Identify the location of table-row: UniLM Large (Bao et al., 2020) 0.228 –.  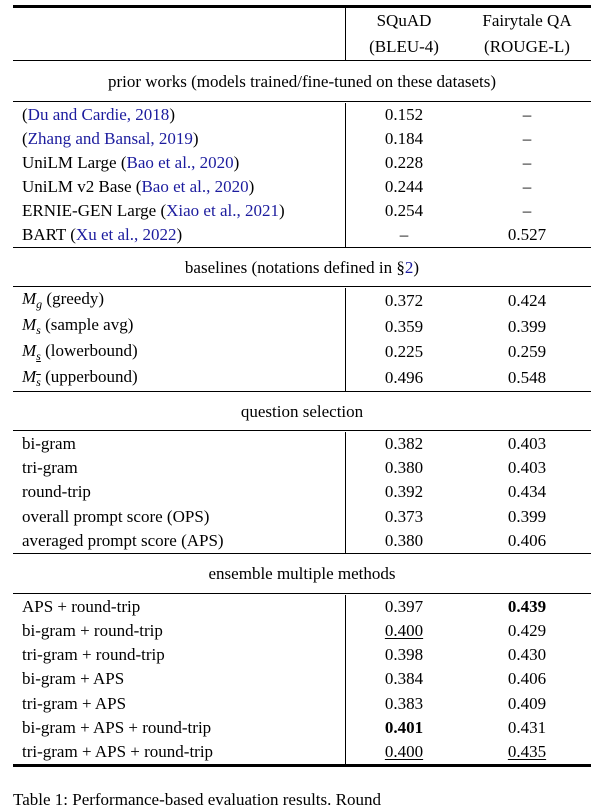
(302, 163).